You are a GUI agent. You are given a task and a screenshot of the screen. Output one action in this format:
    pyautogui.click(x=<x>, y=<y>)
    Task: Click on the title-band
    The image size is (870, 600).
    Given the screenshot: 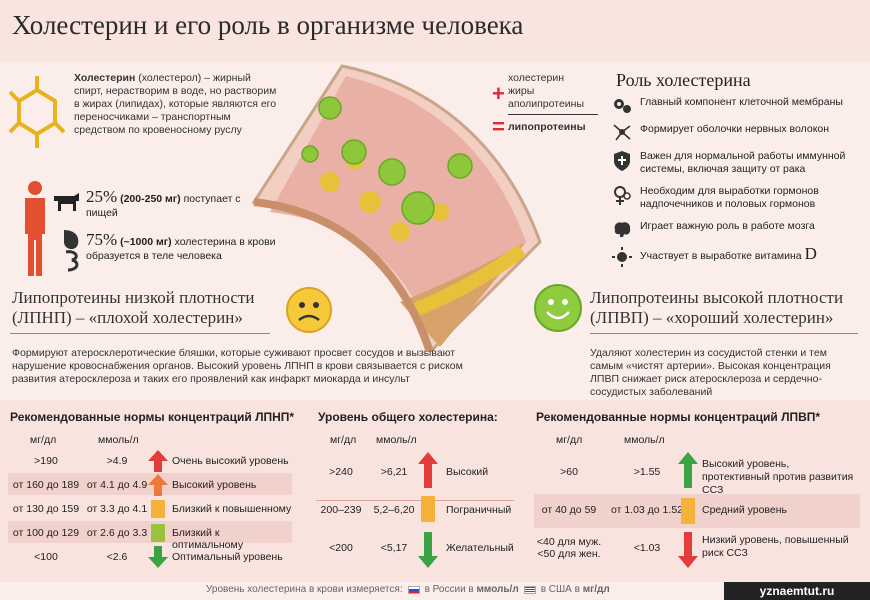 What is the action you would take?
    pyautogui.click(x=435, y=31)
    